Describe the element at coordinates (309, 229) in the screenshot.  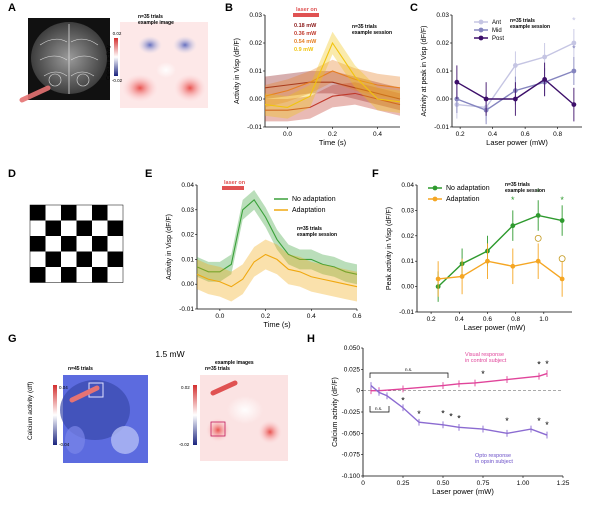
I see `panel-e-note-1: n=35 trials` at that location.